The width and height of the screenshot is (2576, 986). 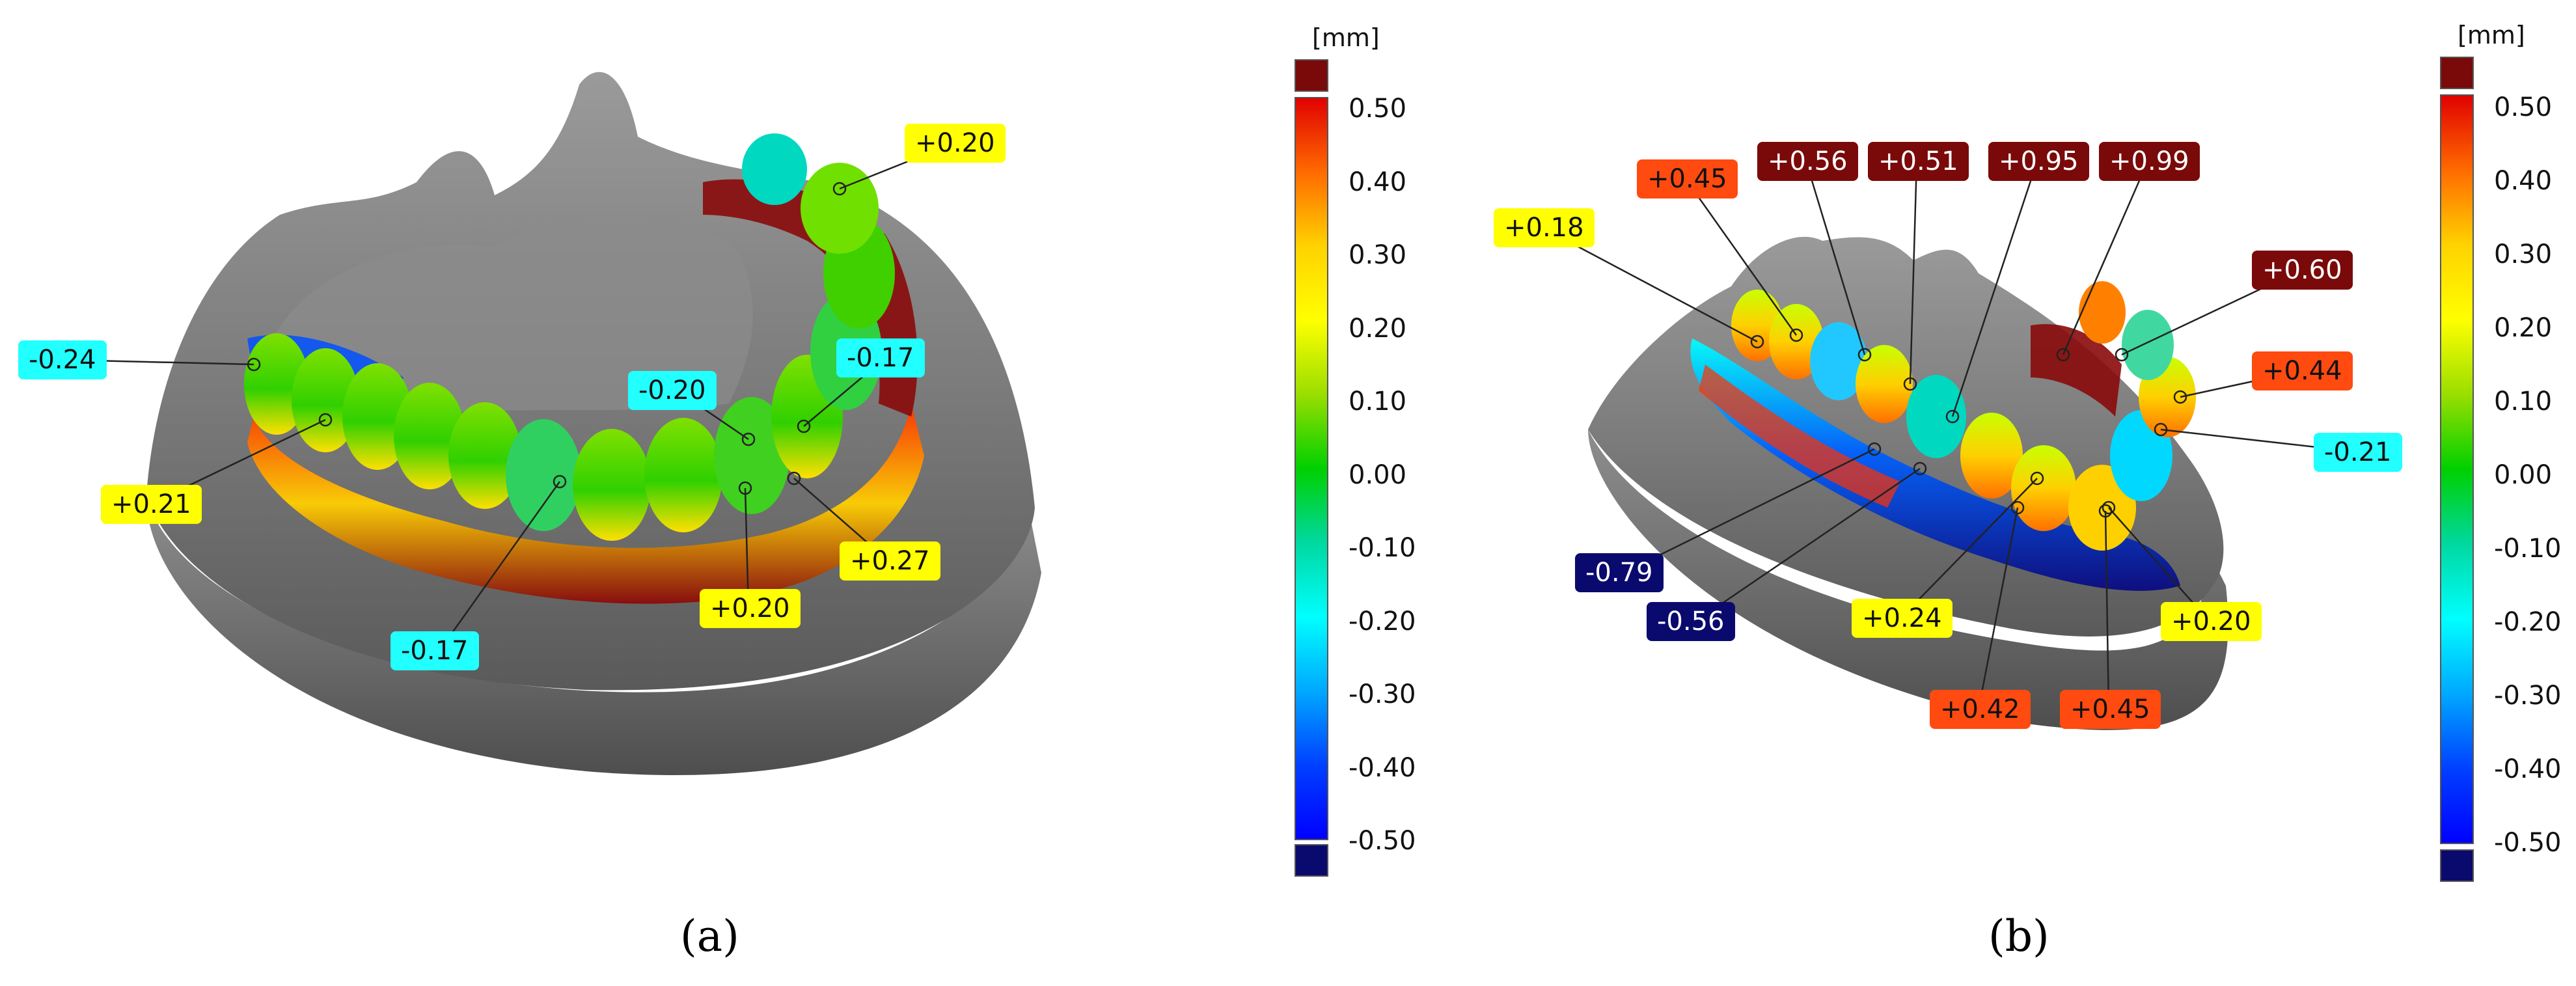 What do you see at coordinates (2039, 161) in the screenshot?
I see `deviation-callout: +0.95` at bounding box center [2039, 161].